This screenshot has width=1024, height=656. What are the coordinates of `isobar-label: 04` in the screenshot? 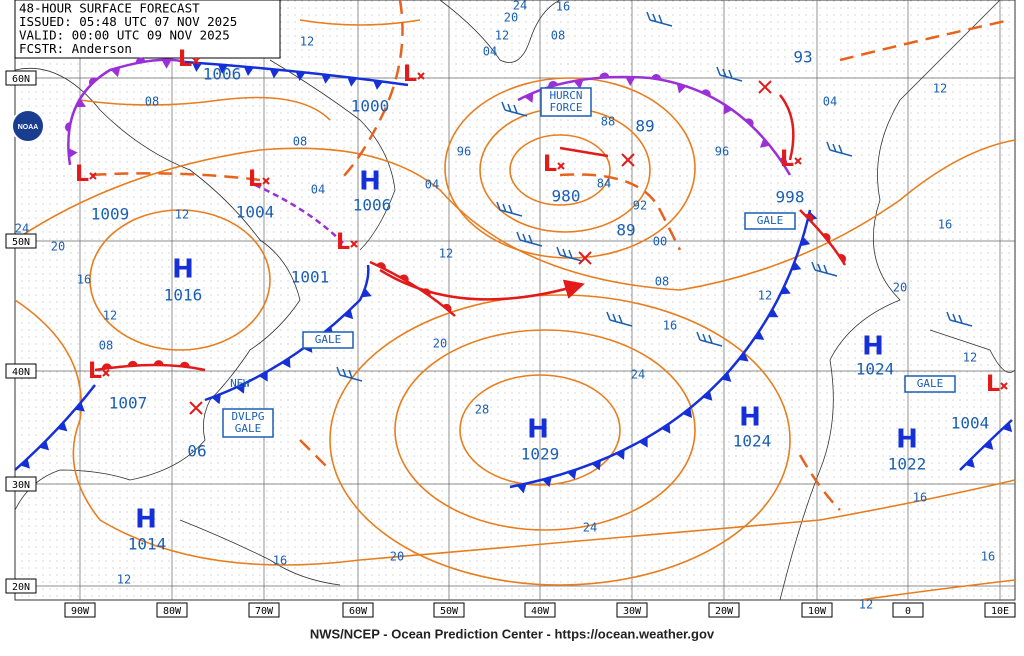 It's located at (490, 52).